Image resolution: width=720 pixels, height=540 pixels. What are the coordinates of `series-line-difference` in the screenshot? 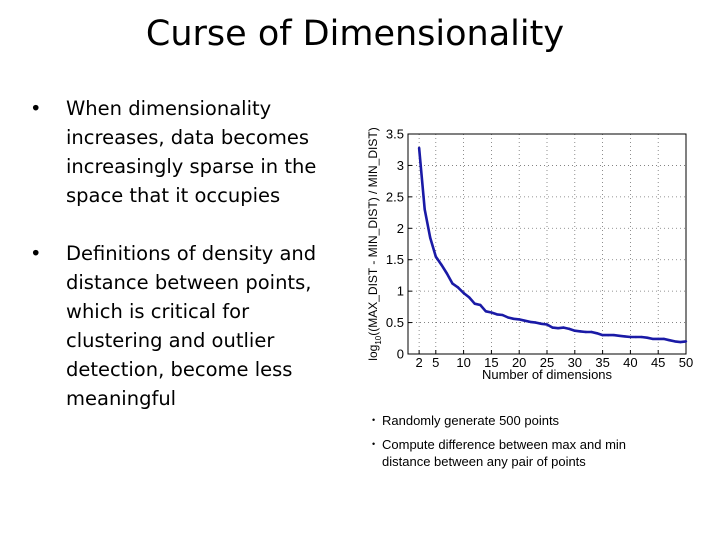 It's located at (552, 245).